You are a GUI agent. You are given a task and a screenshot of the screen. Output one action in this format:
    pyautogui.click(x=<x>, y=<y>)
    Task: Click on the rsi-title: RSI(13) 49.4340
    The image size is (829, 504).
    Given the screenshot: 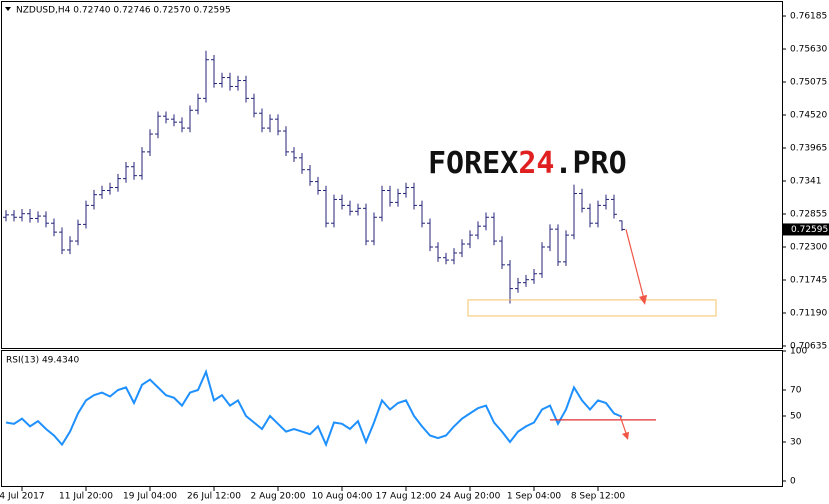 What is the action you would take?
    pyautogui.click(x=42, y=361)
    